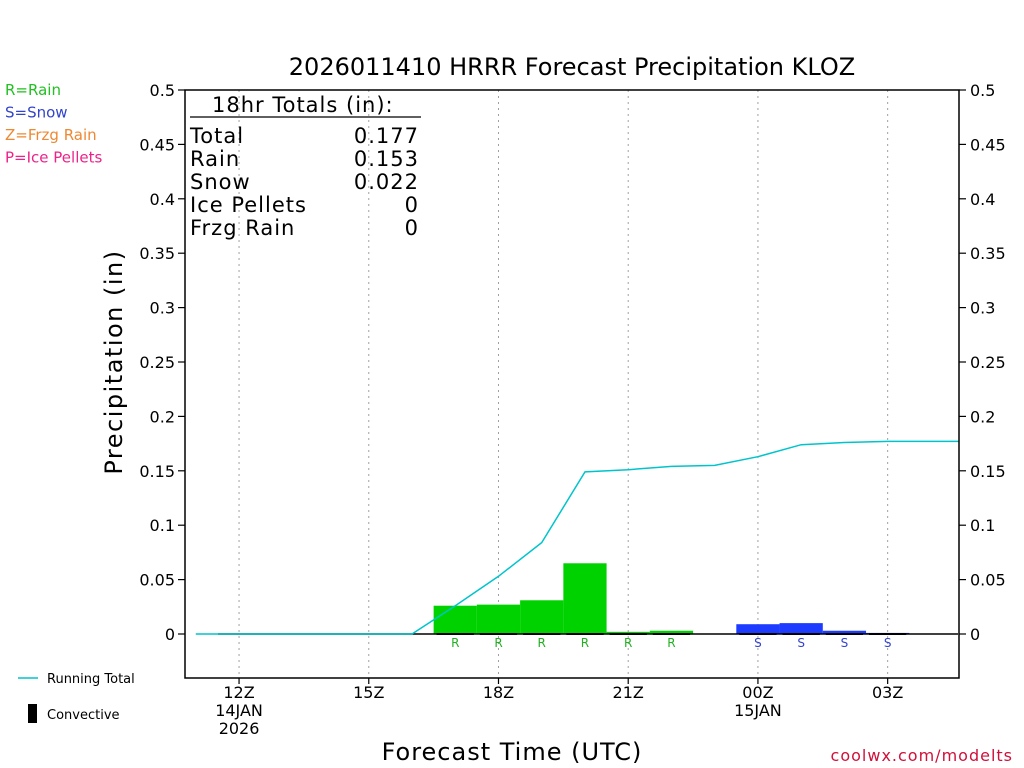 This screenshot has height=768, width=1024. What do you see at coordinates (53, 124) in the screenshot?
I see `precip-type-legend: R=Rain S=Snow Z=Frzg Rain P=Ice Pellets` at bounding box center [53, 124].